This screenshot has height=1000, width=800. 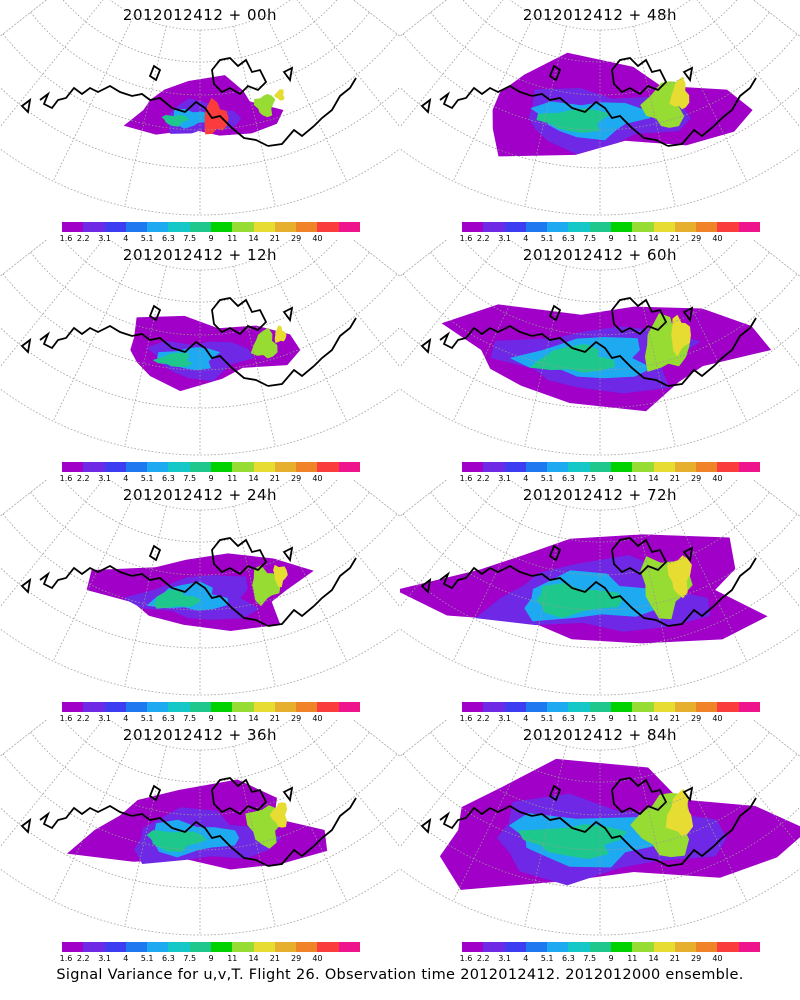 I want to click on polar-map, so click(x=200, y=828).